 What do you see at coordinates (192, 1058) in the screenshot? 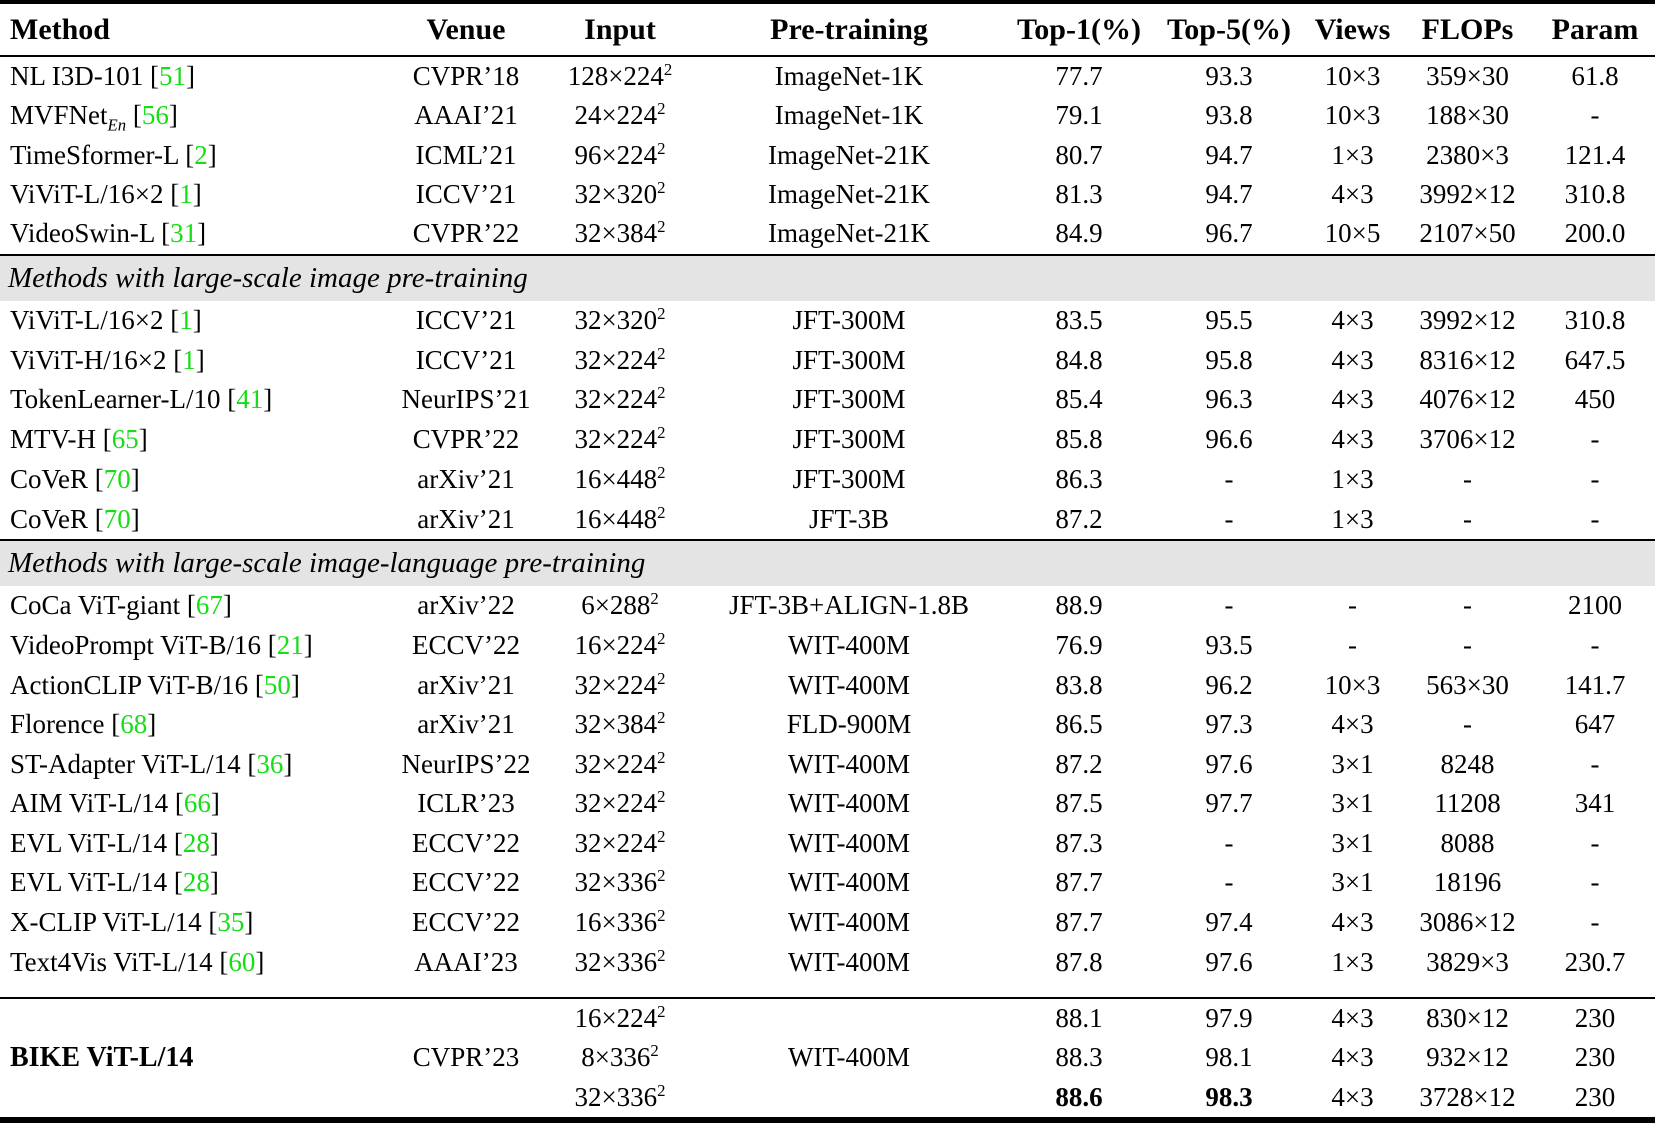
I see `cell-method: BIKE ViT-L/14` at bounding box center [192, 1058].